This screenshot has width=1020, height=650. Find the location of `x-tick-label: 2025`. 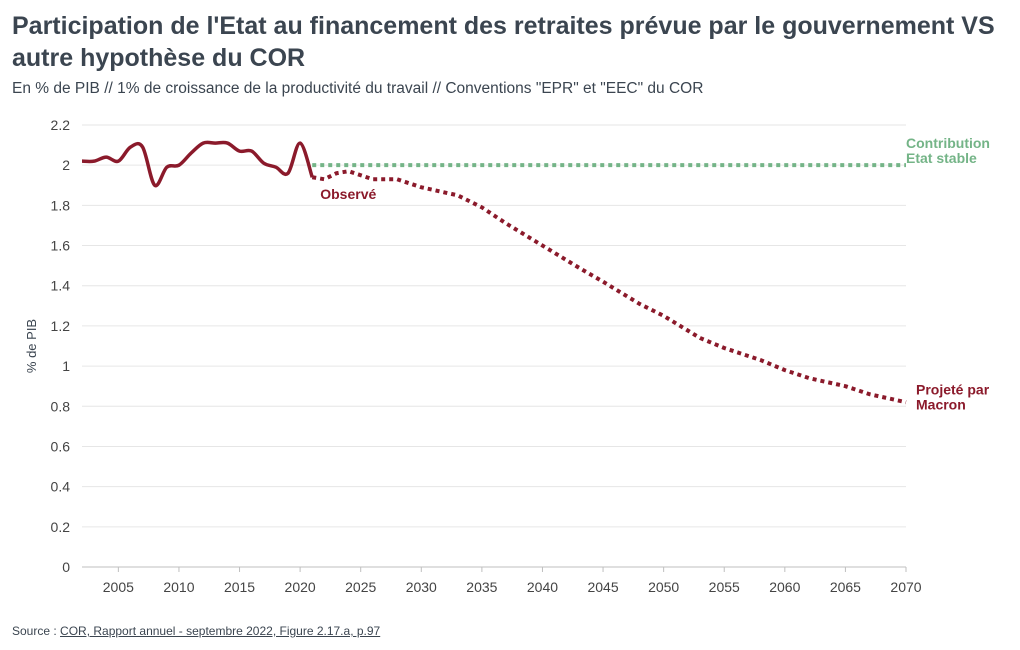

x-tick-label: 2025 is located at coordinates (360, 587).